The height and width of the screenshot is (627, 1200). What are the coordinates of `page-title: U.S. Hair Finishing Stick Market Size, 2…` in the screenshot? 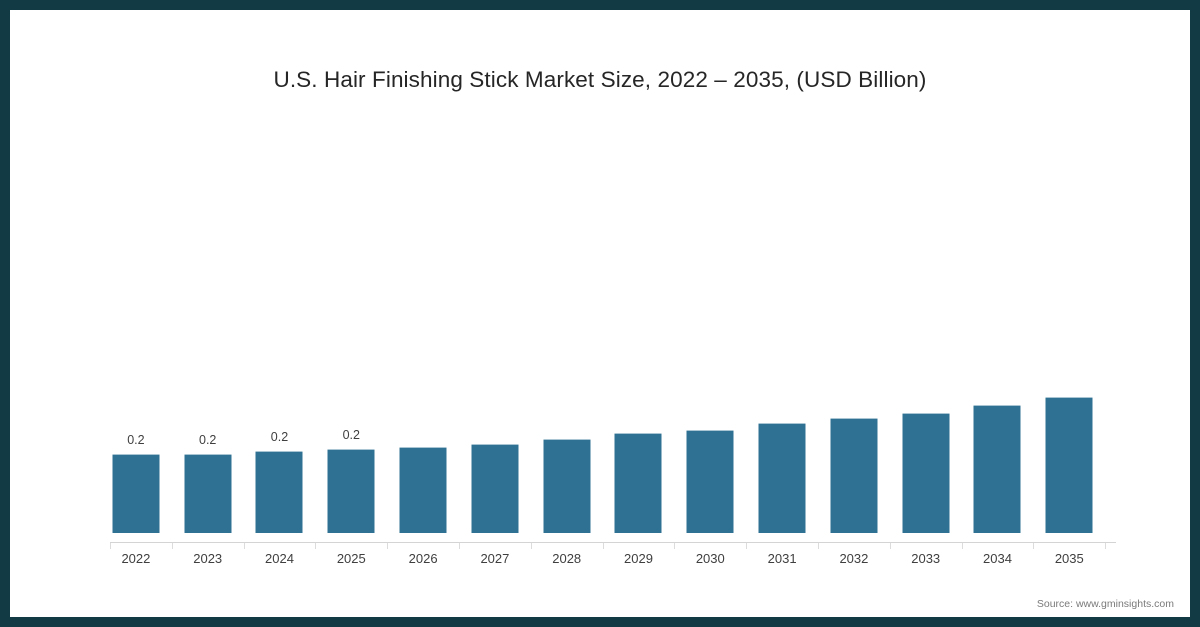 It's located at (600, 79).